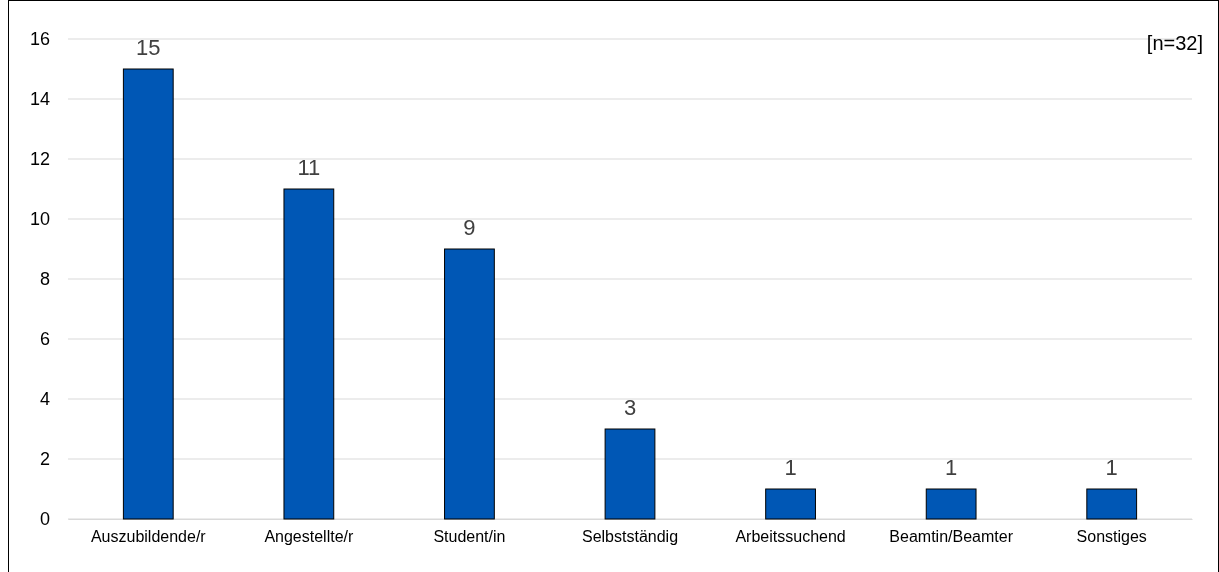 This screenshot has width=1219, height=572. Describe the element at coordinates (44, 279) in the screenshot. I see `y-tick-label: 8` at that location.